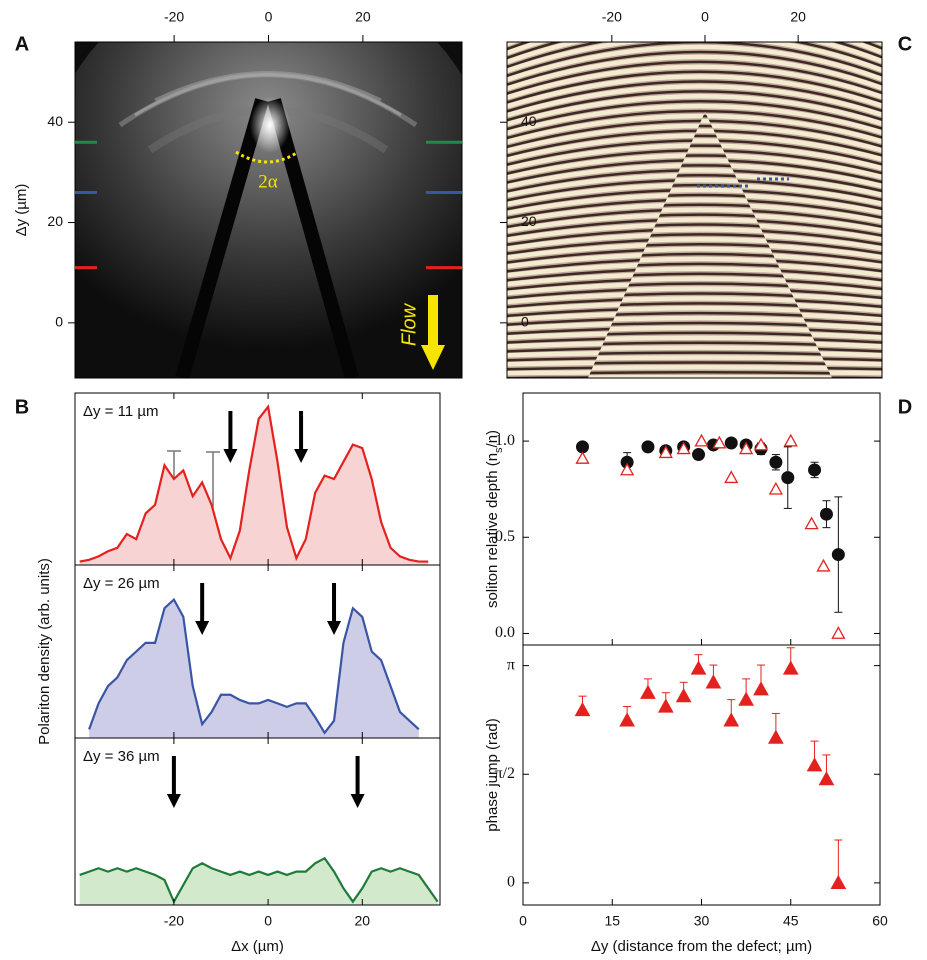  Describe the element at coordinates (492, 530) in the screenshot. I see `y-axis-label-part: soliton relative depth (n` at that location.